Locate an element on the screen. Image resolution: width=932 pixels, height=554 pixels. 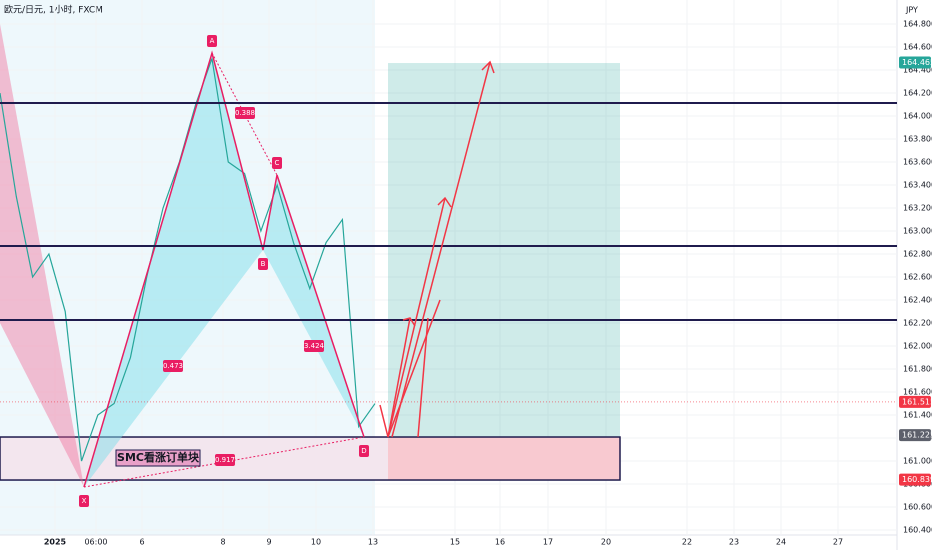
order-block-right is located at coordinates (504, 459).